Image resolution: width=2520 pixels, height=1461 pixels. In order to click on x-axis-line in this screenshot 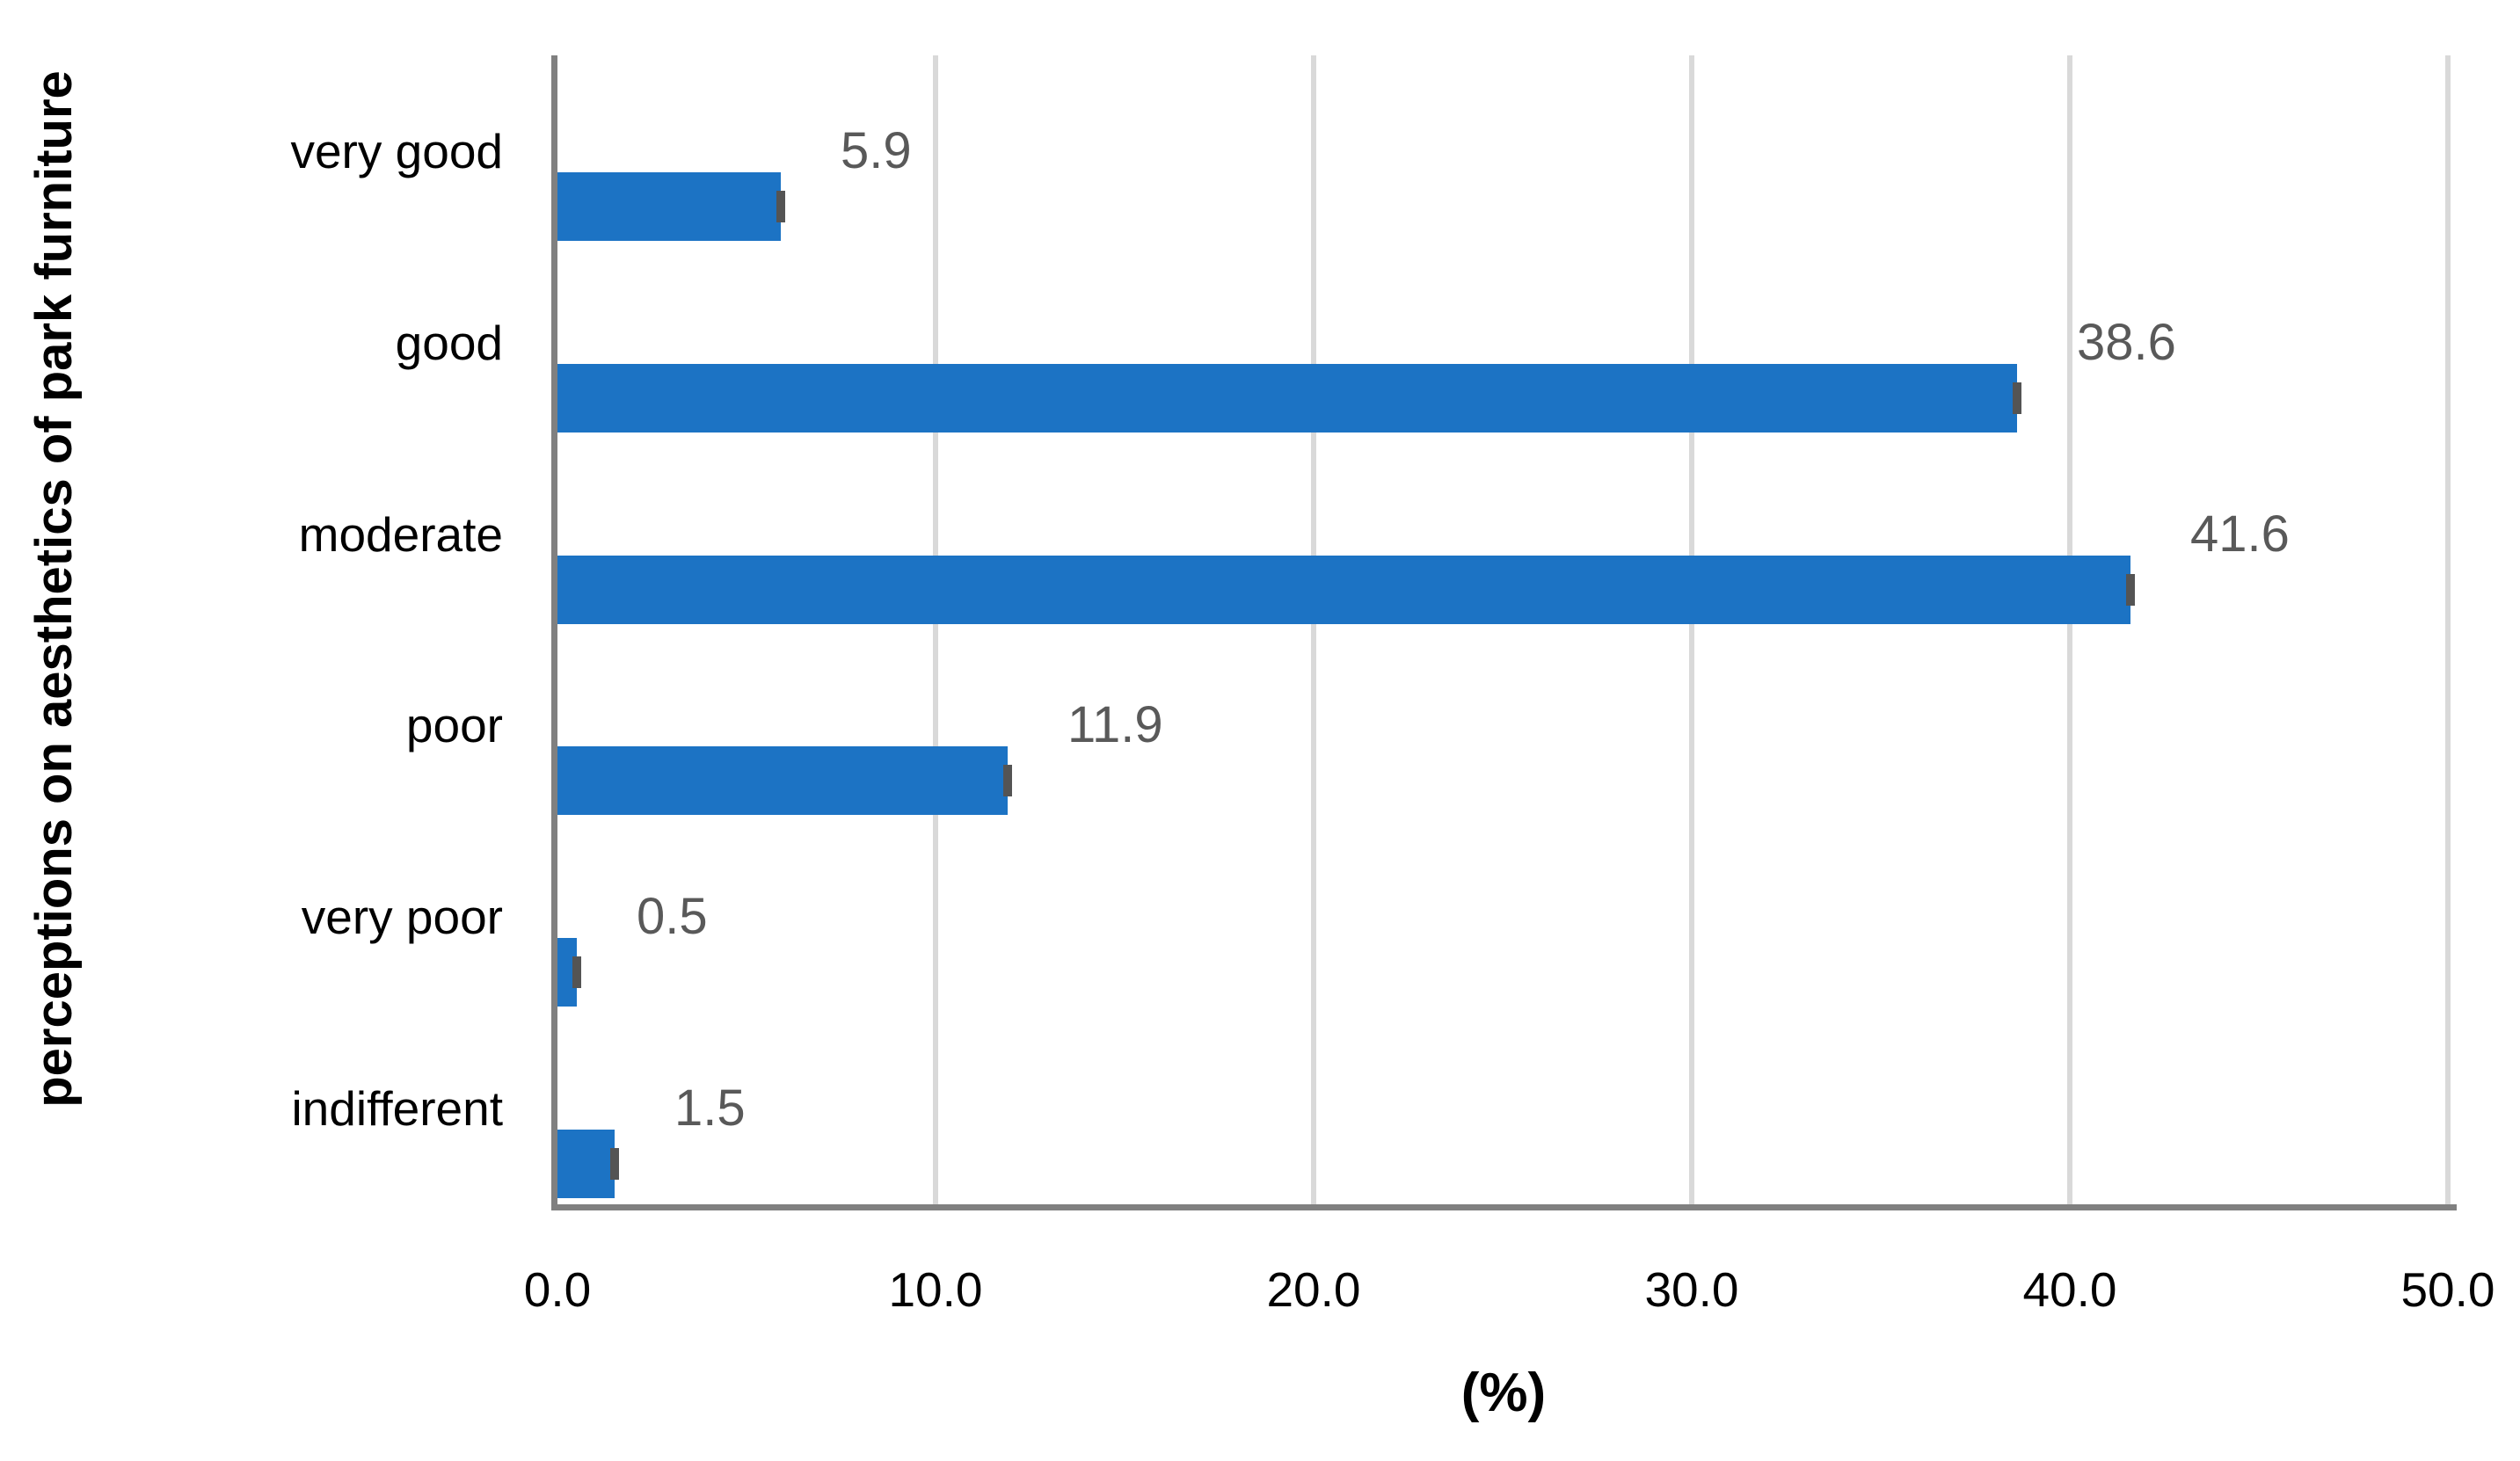, I will do `click(1504, 1207)`.